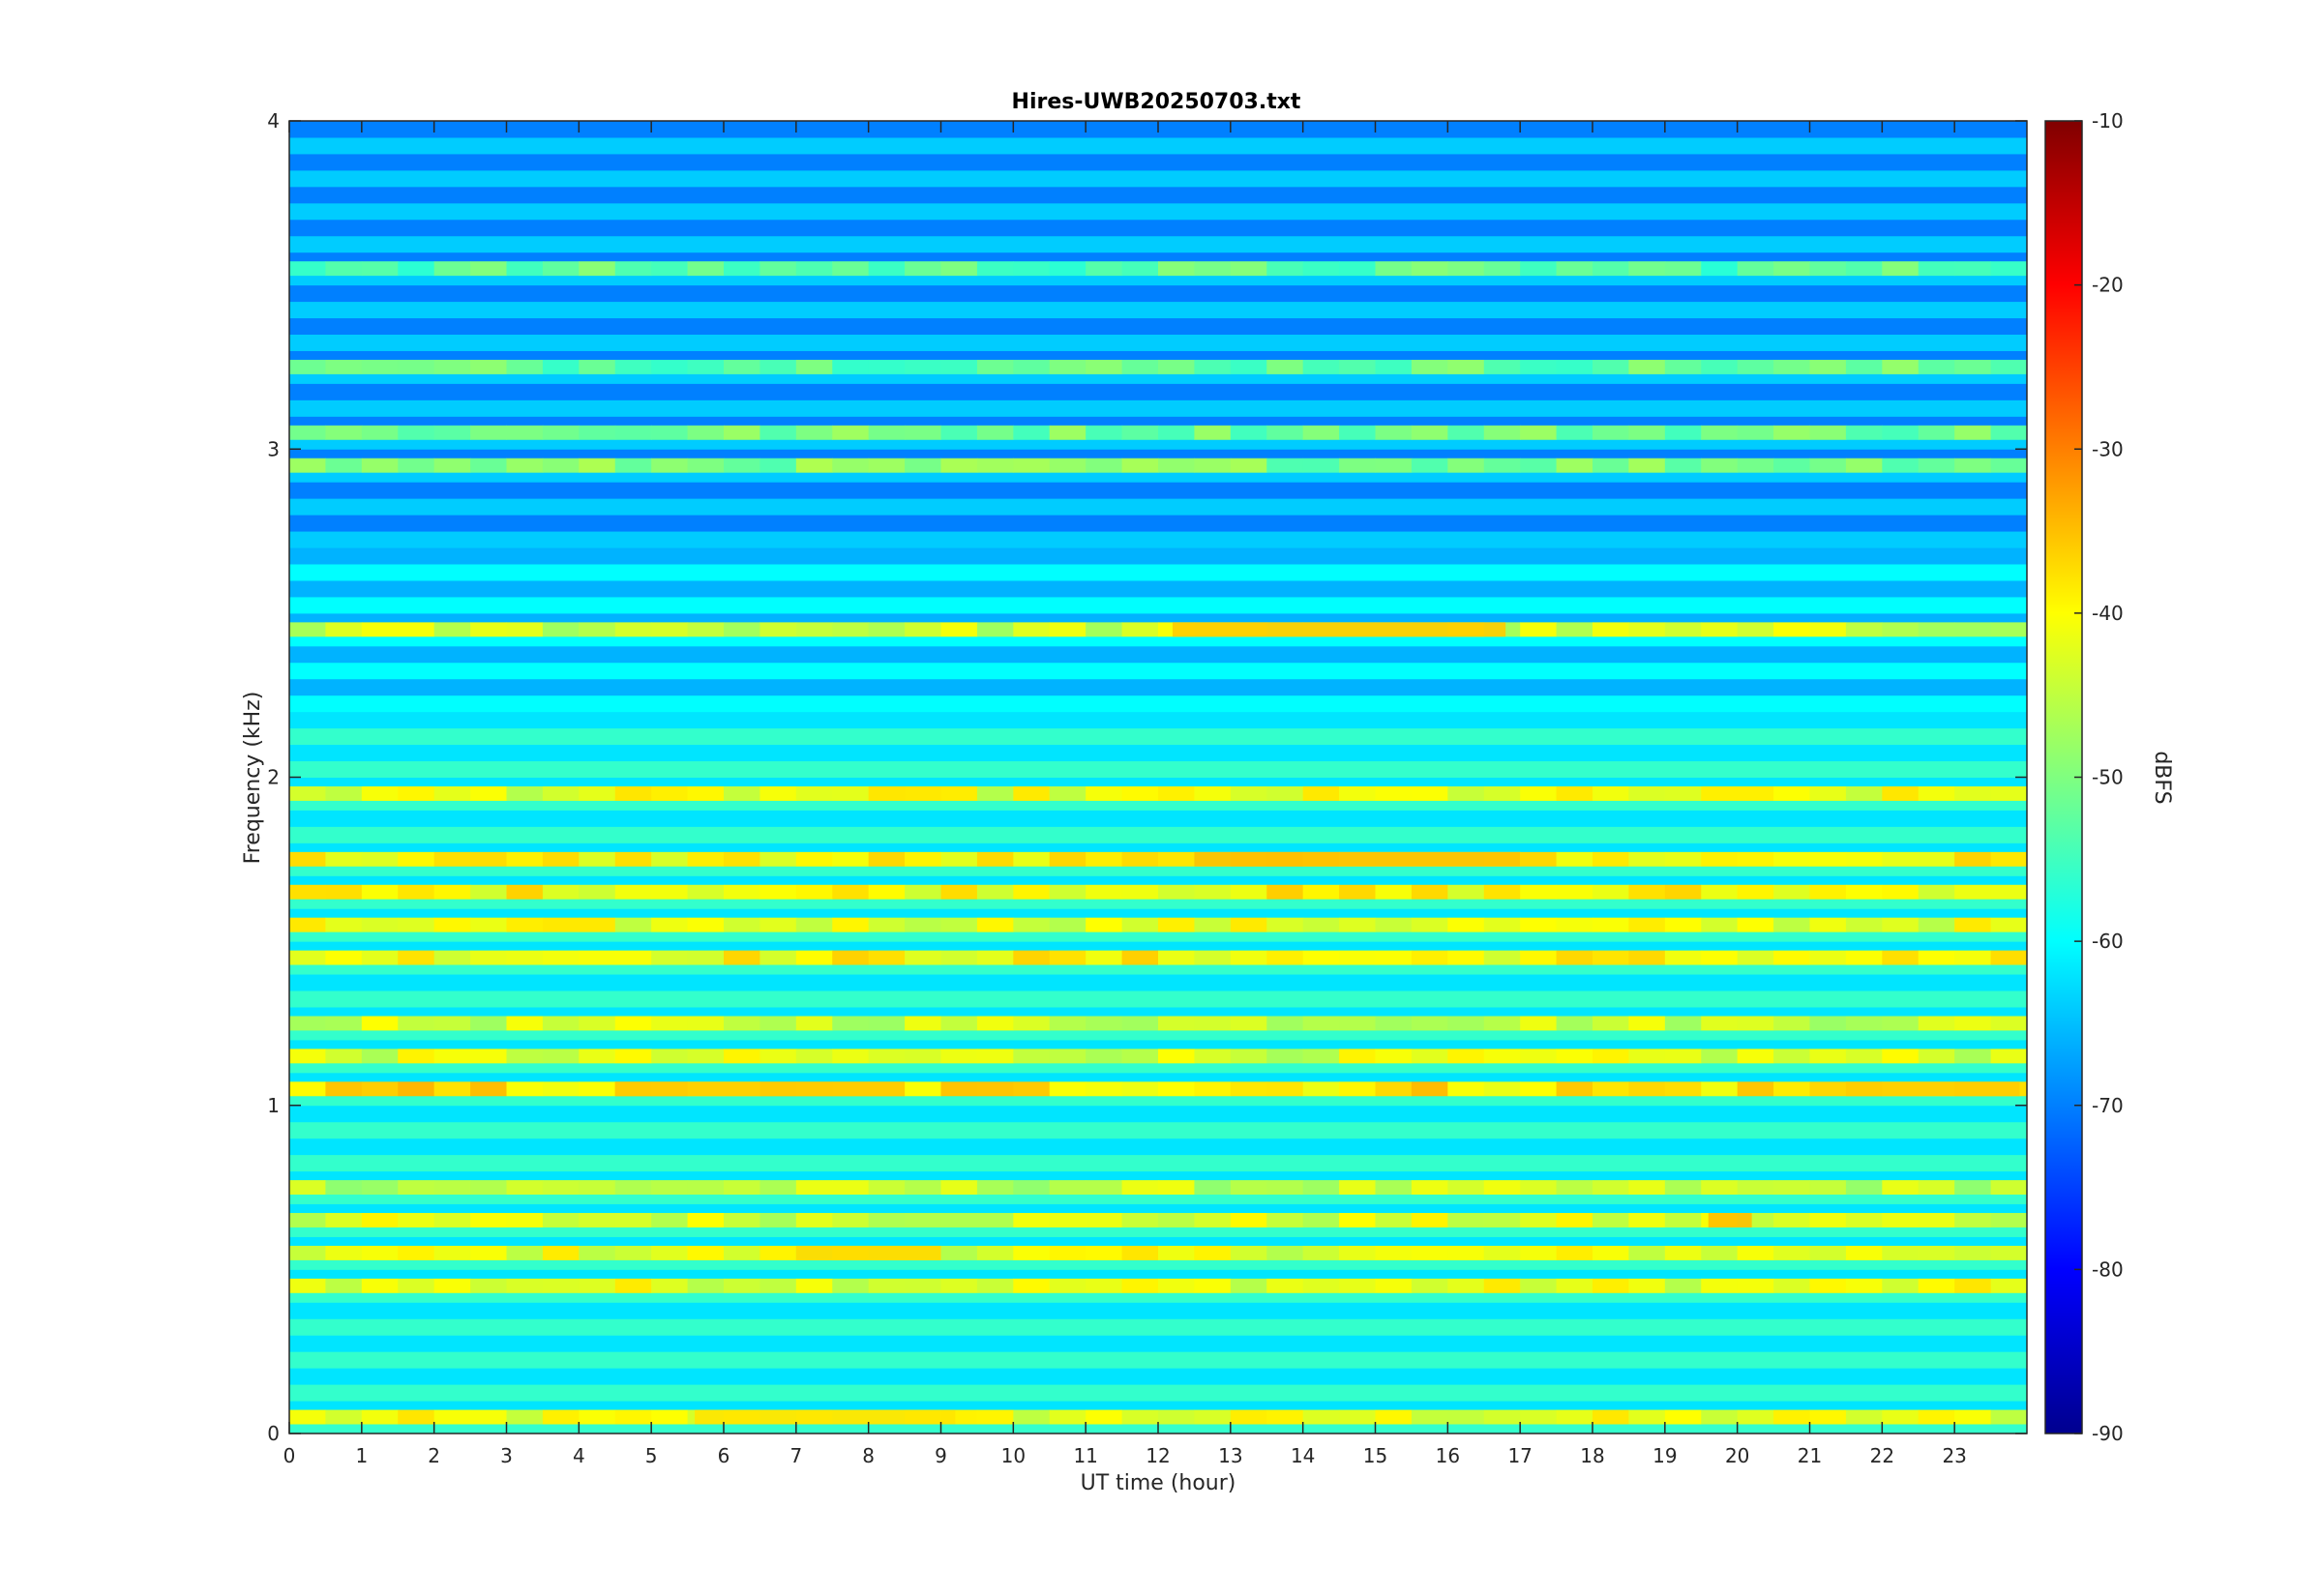 The width and height of the screenshot is (2322, 1596). What do you see at coordinates (273, 1105) in the screenshot?
I see `y-tick-label: 1` at bounding box center [273, 1105].